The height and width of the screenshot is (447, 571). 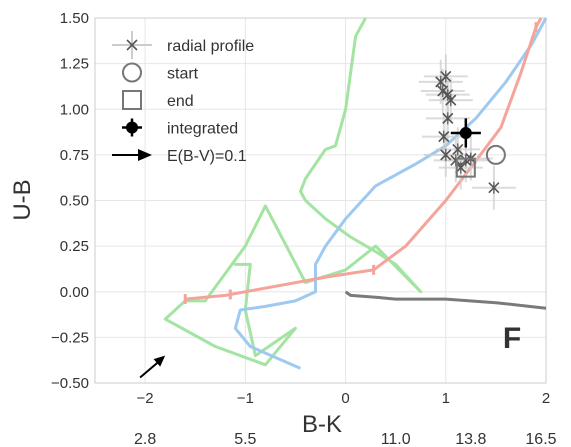 What do you see at coordinates (470, 439) in the screenshot?
I see `secondary-x-label: 13.8` at bounding box center [470, 439].